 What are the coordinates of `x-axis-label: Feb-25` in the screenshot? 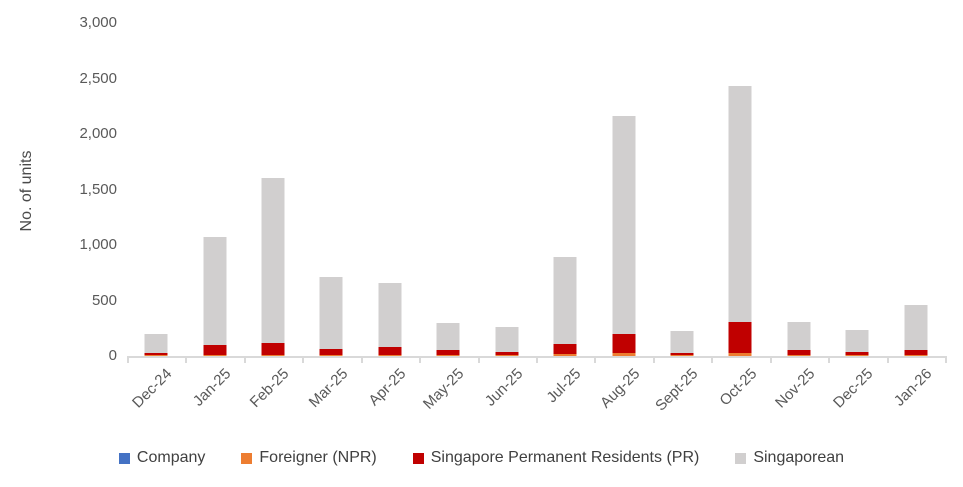 It's located at (269, 388).